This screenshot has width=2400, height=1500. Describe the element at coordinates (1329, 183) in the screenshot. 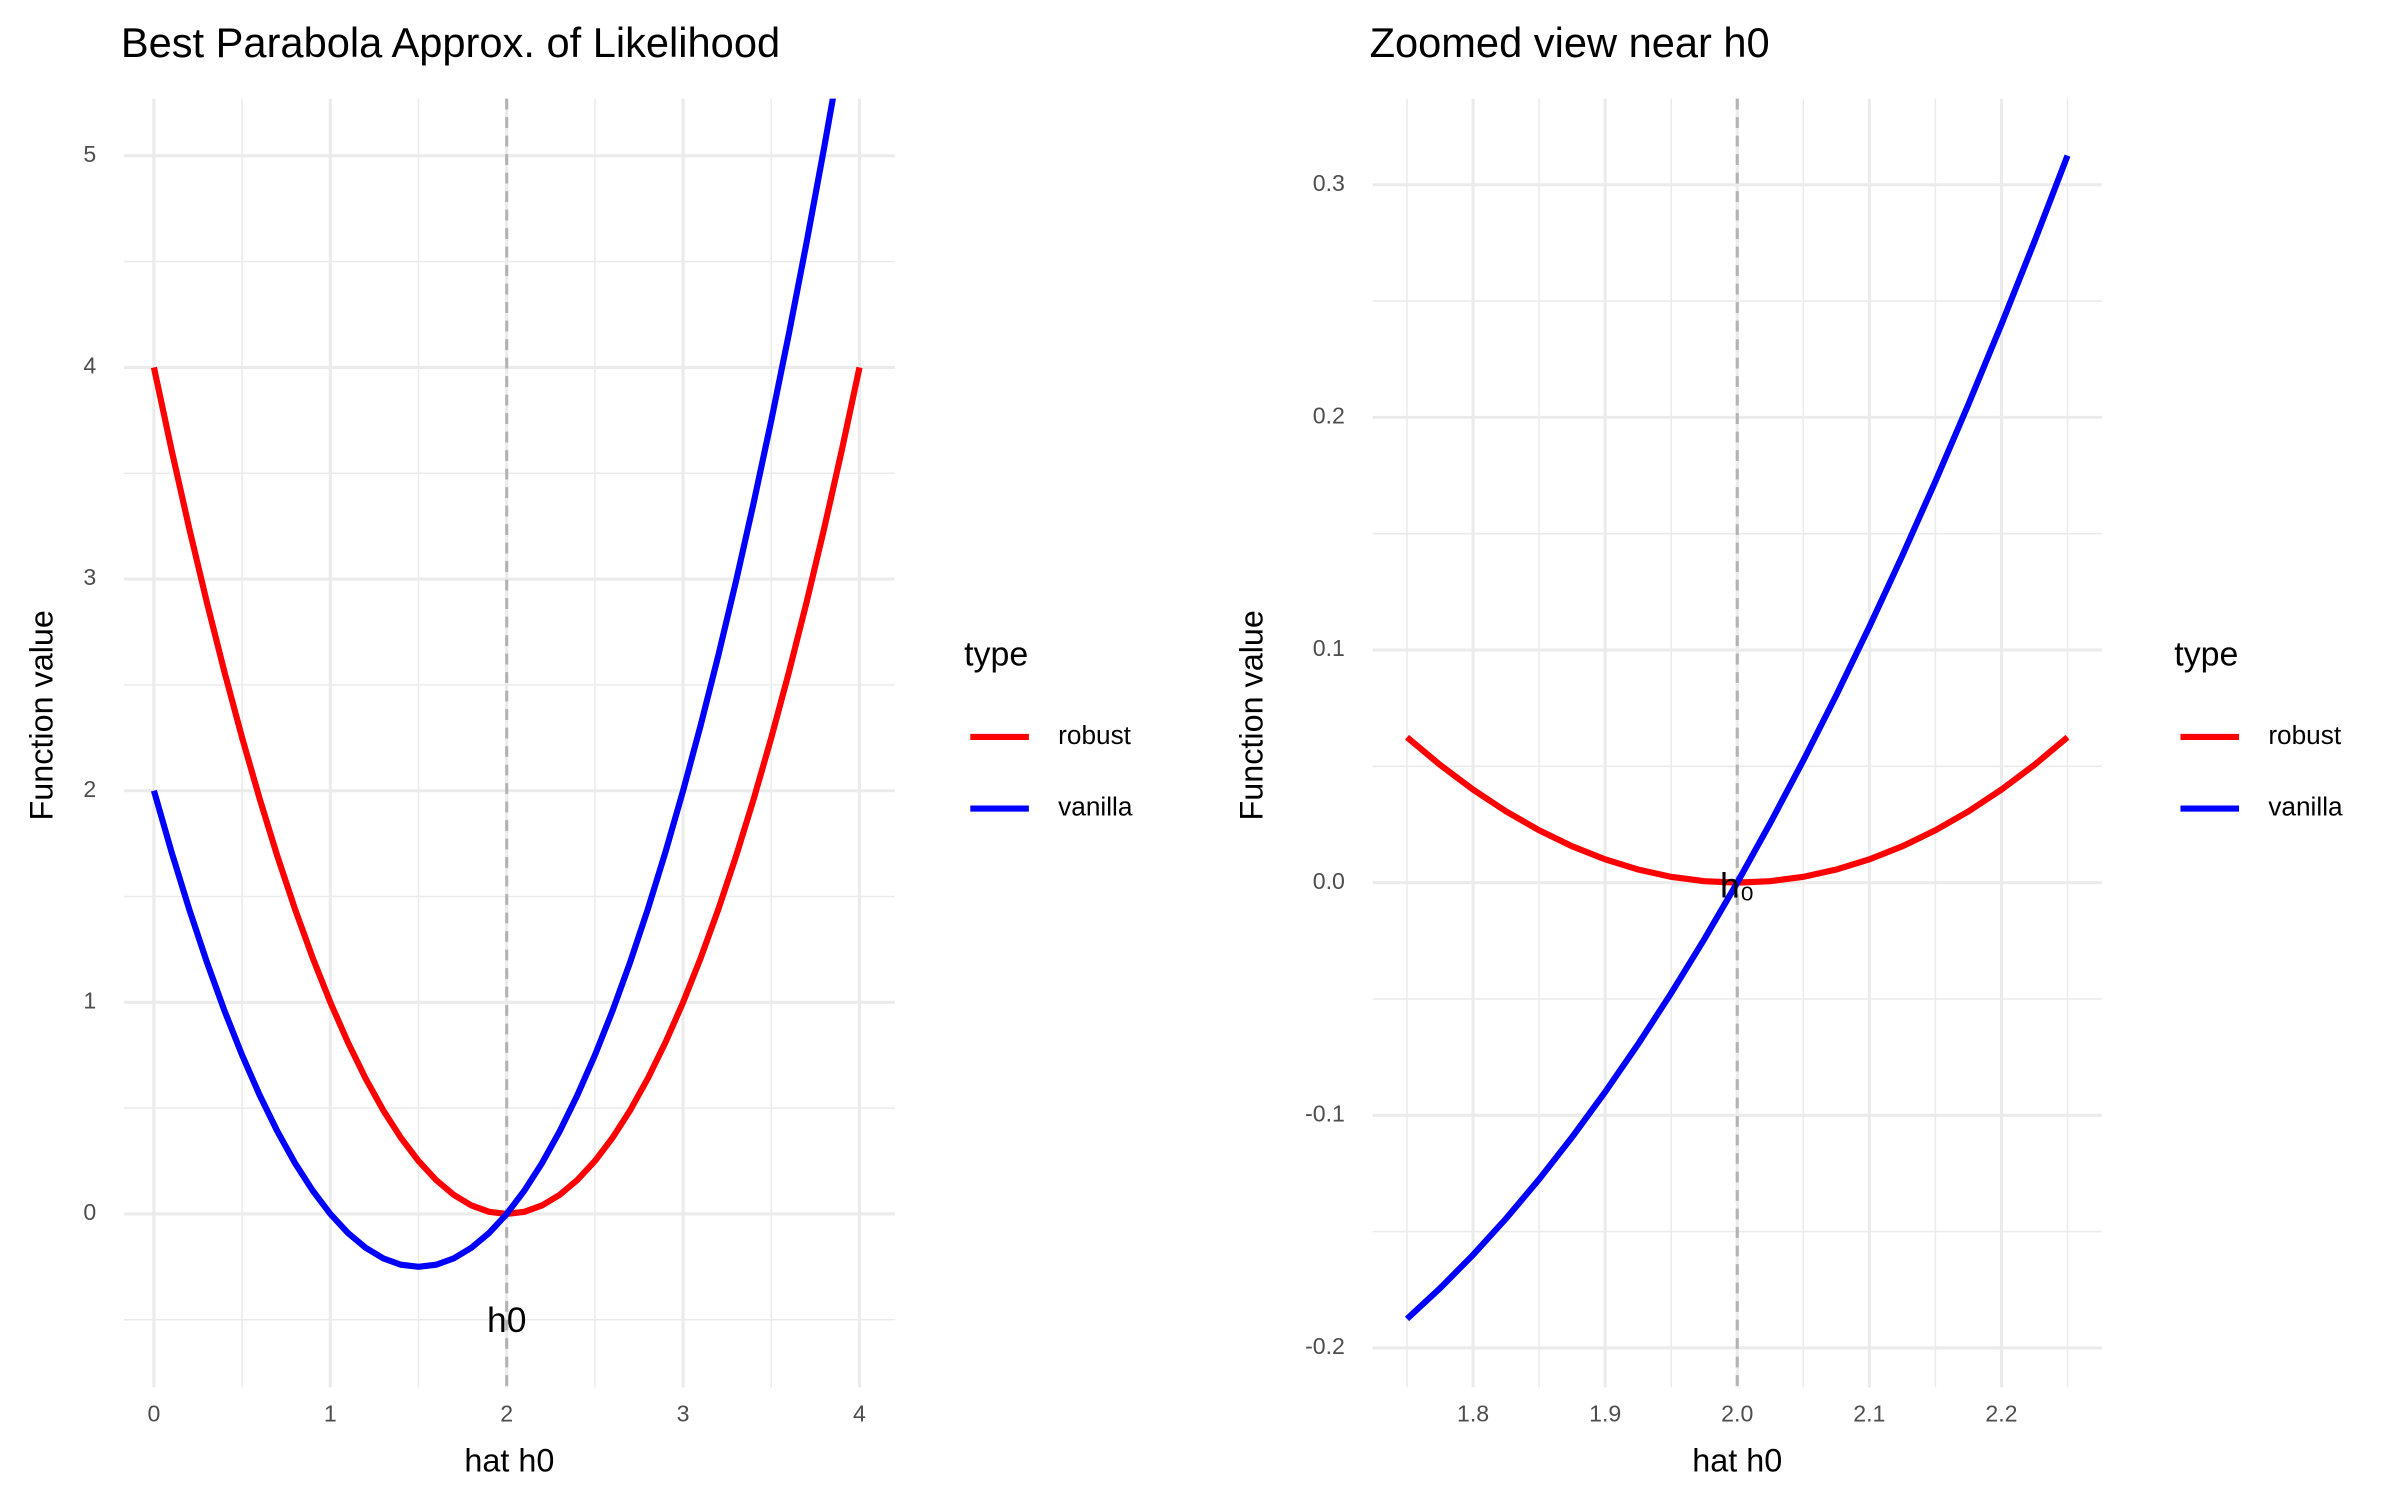

I see `y-tick-label: 0.3` at that location.